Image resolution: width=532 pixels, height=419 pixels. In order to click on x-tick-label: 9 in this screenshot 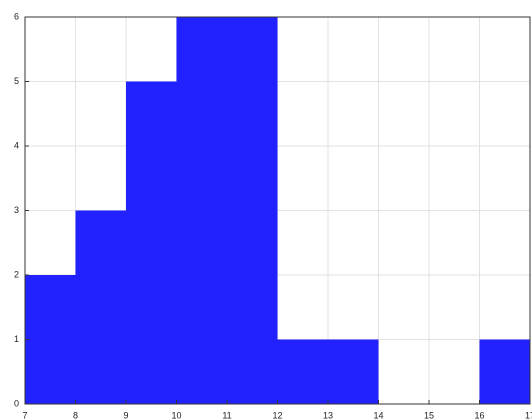, I will do `click(125, 414)`.